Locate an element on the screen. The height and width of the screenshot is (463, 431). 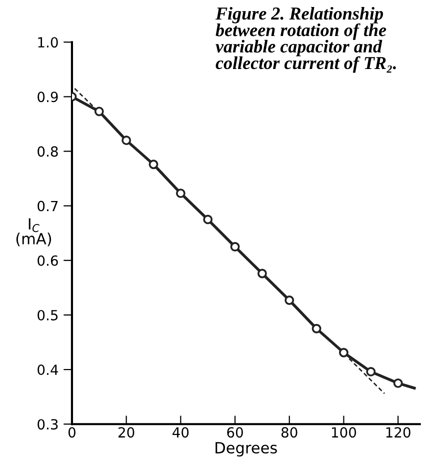
x-tick-label: 100 is located at coordinates (344, 432).